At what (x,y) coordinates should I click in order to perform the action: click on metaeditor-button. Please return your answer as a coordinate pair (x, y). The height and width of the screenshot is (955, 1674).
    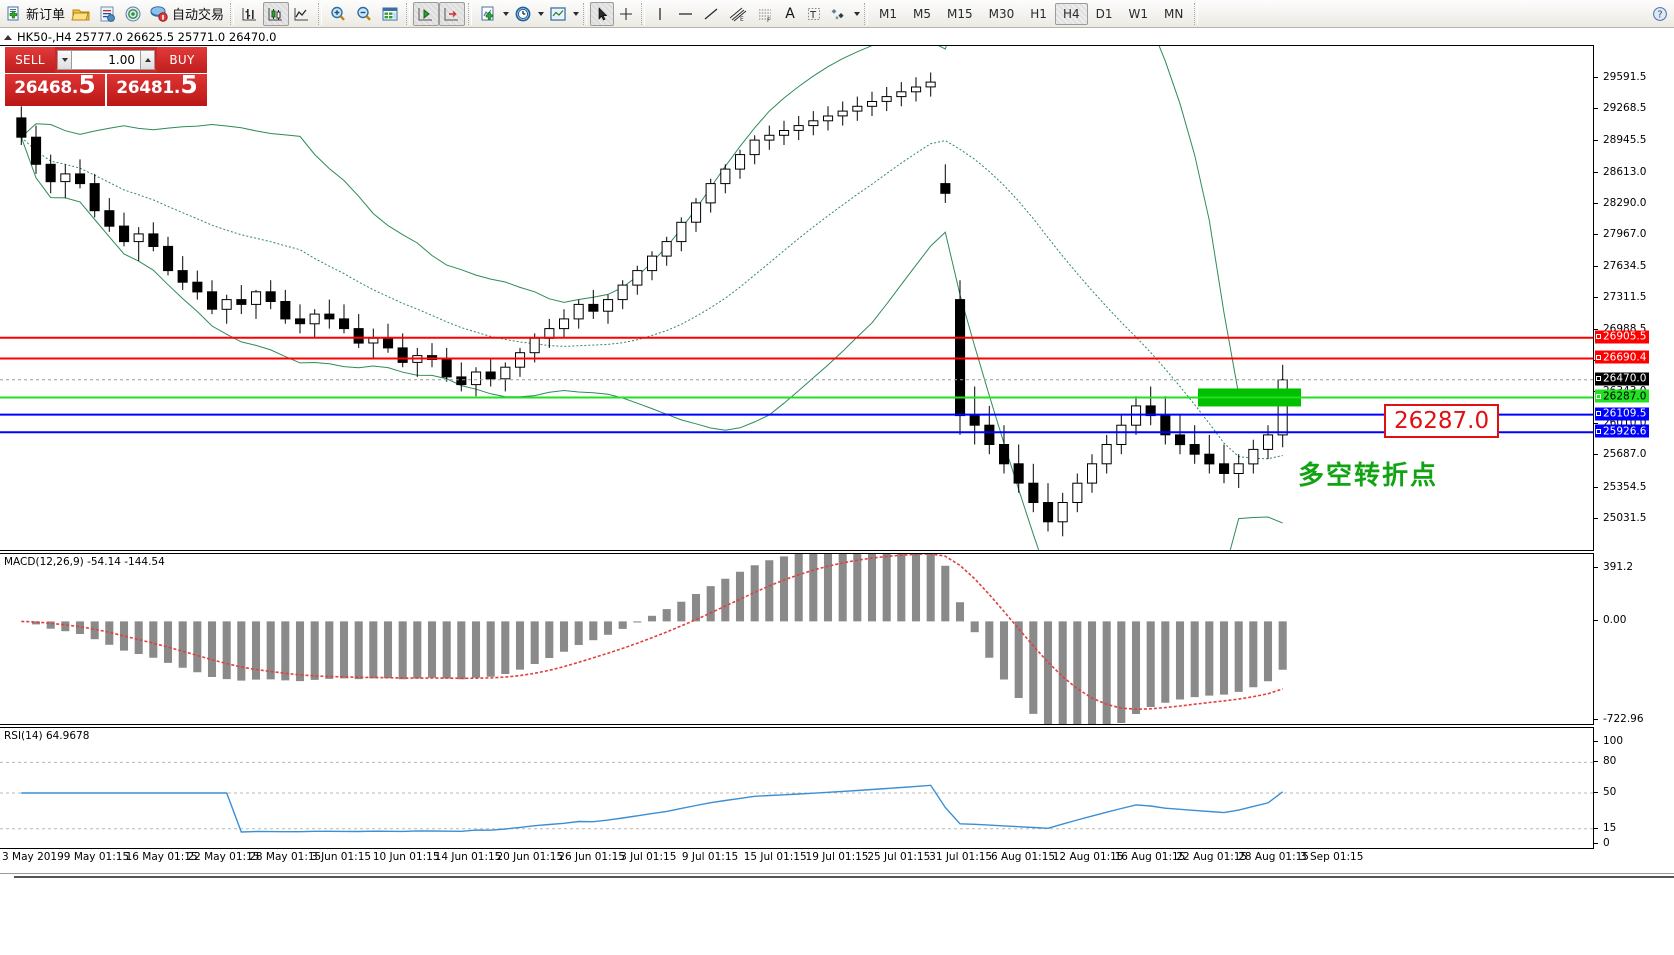
    Looking at the image, I should click on (107, 14).